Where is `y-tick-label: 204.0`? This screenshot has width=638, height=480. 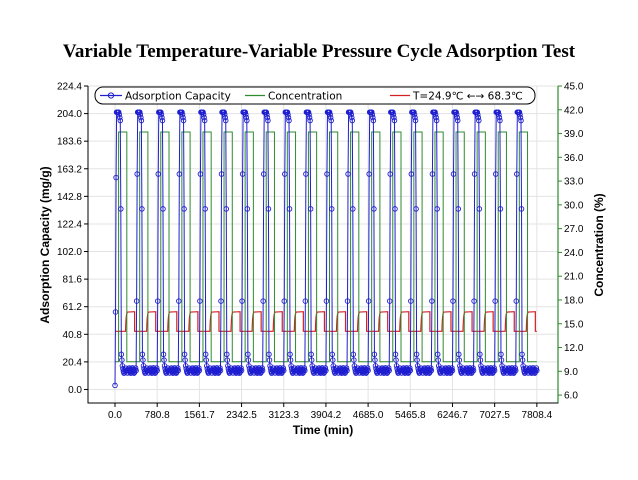
y-tick-label: 204.0 is located at coordinates (69, 114).